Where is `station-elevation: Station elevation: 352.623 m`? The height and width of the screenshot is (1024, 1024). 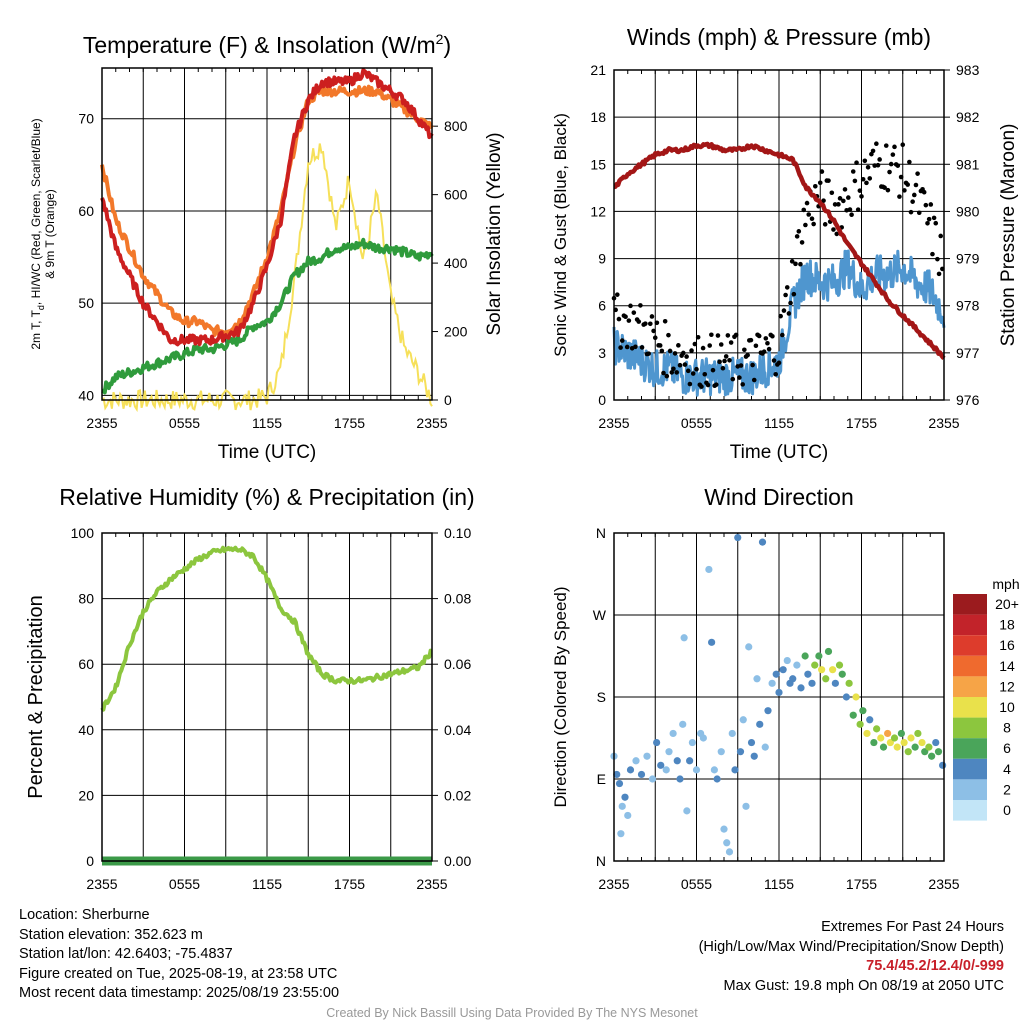 station-elevation: Station elevation: 352.623 m is located at coordinates (111, 934).